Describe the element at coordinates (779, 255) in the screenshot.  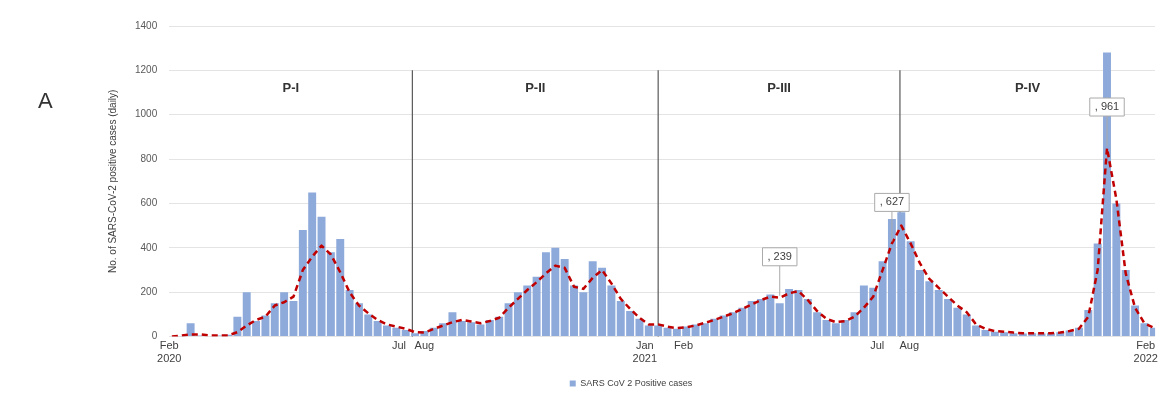
I see `annotation: , 239` at that location.